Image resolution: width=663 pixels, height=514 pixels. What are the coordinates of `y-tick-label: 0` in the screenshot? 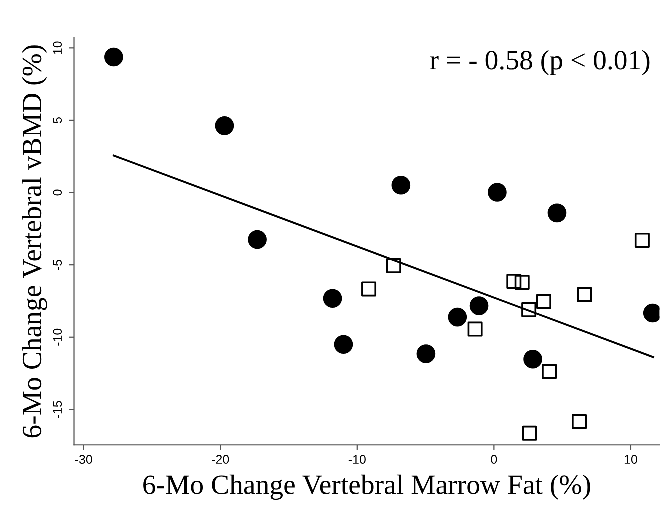 It's located at (57, 193).